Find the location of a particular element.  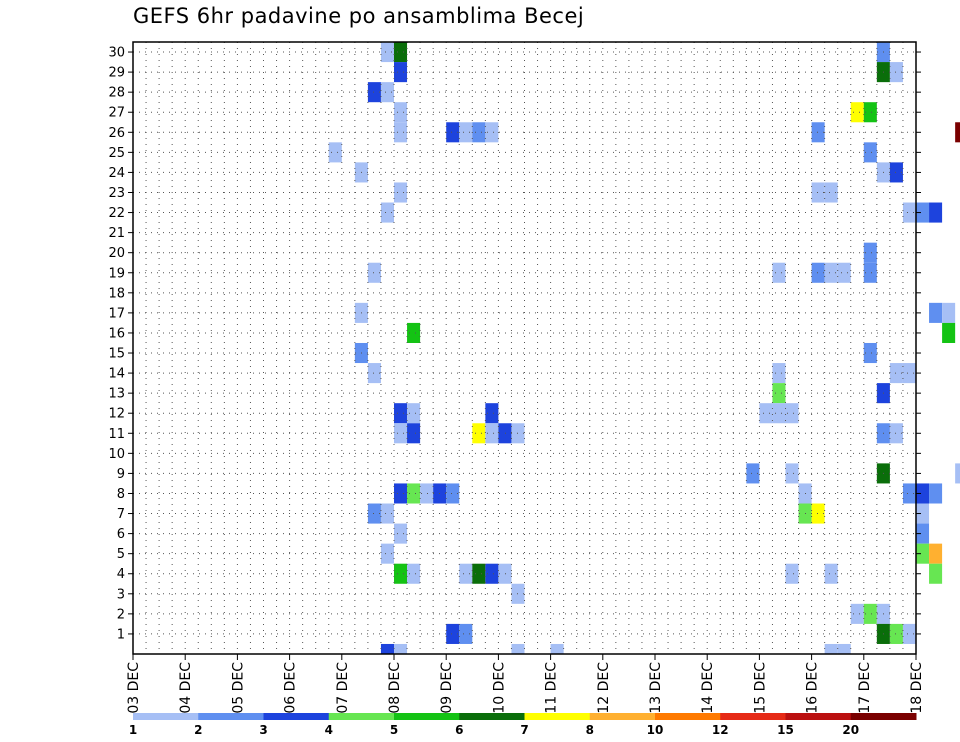

y-tick-label: 4 is located at coordinates (121, 574).